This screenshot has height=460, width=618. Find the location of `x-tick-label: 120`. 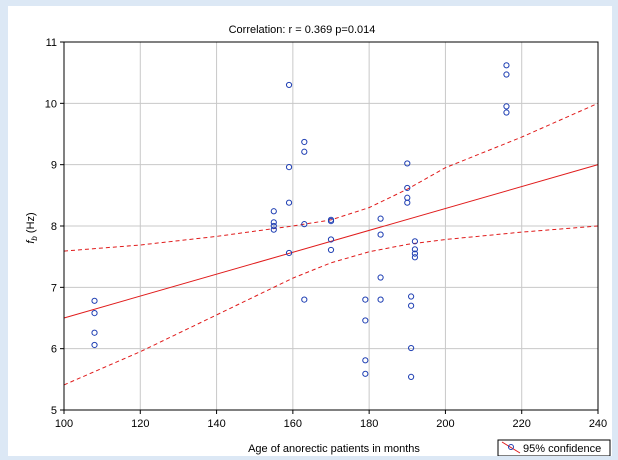

x-tick-label: 120 is located at coordinates (140, 424).